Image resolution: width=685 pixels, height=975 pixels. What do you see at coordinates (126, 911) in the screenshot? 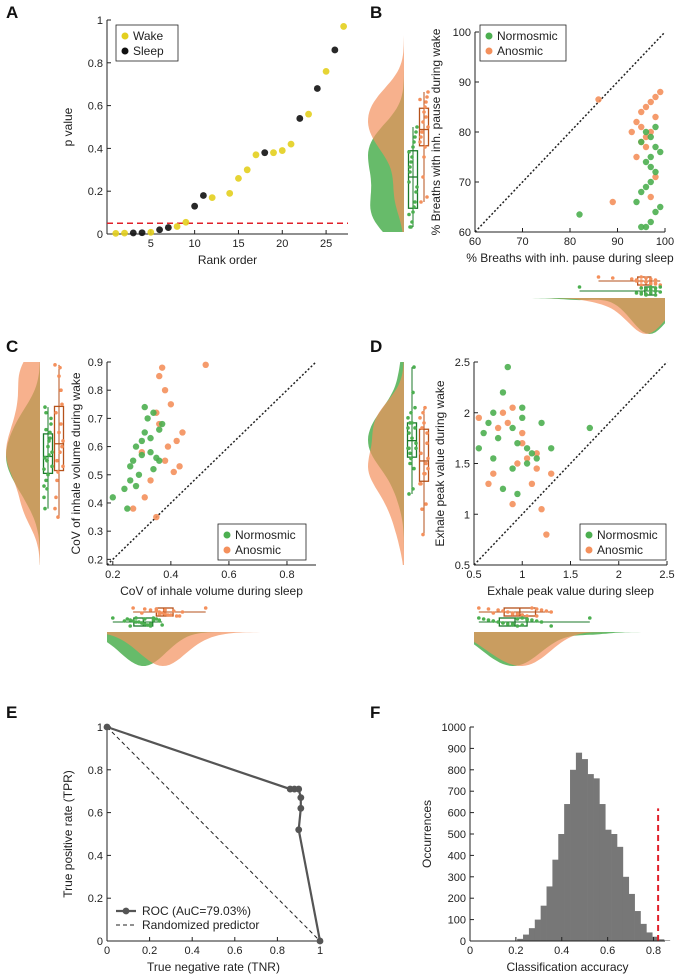
I see `legend-roc-marker` at bounding box center [126, 911].